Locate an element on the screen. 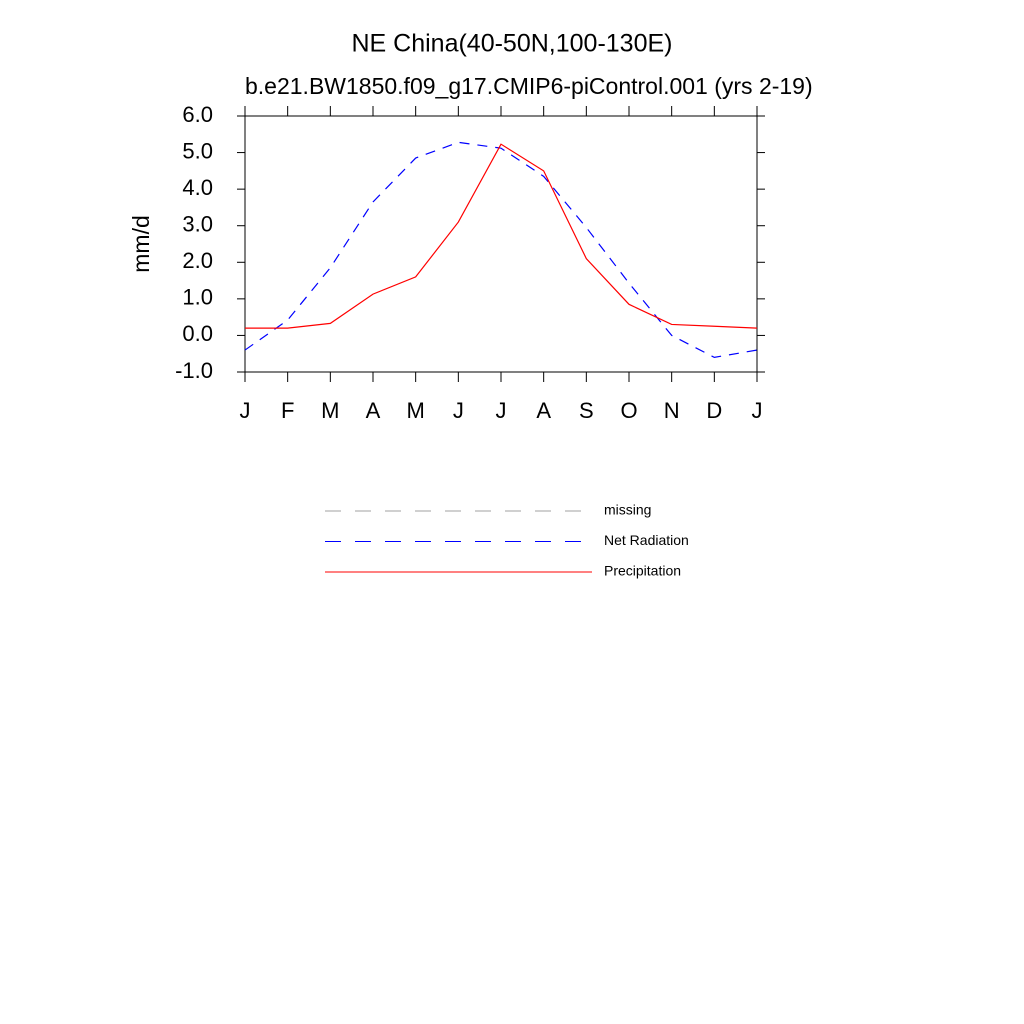 This screenshot has height=1024, width=1024. y-tick-label: 5.0 is located at coordinates (197, 150).